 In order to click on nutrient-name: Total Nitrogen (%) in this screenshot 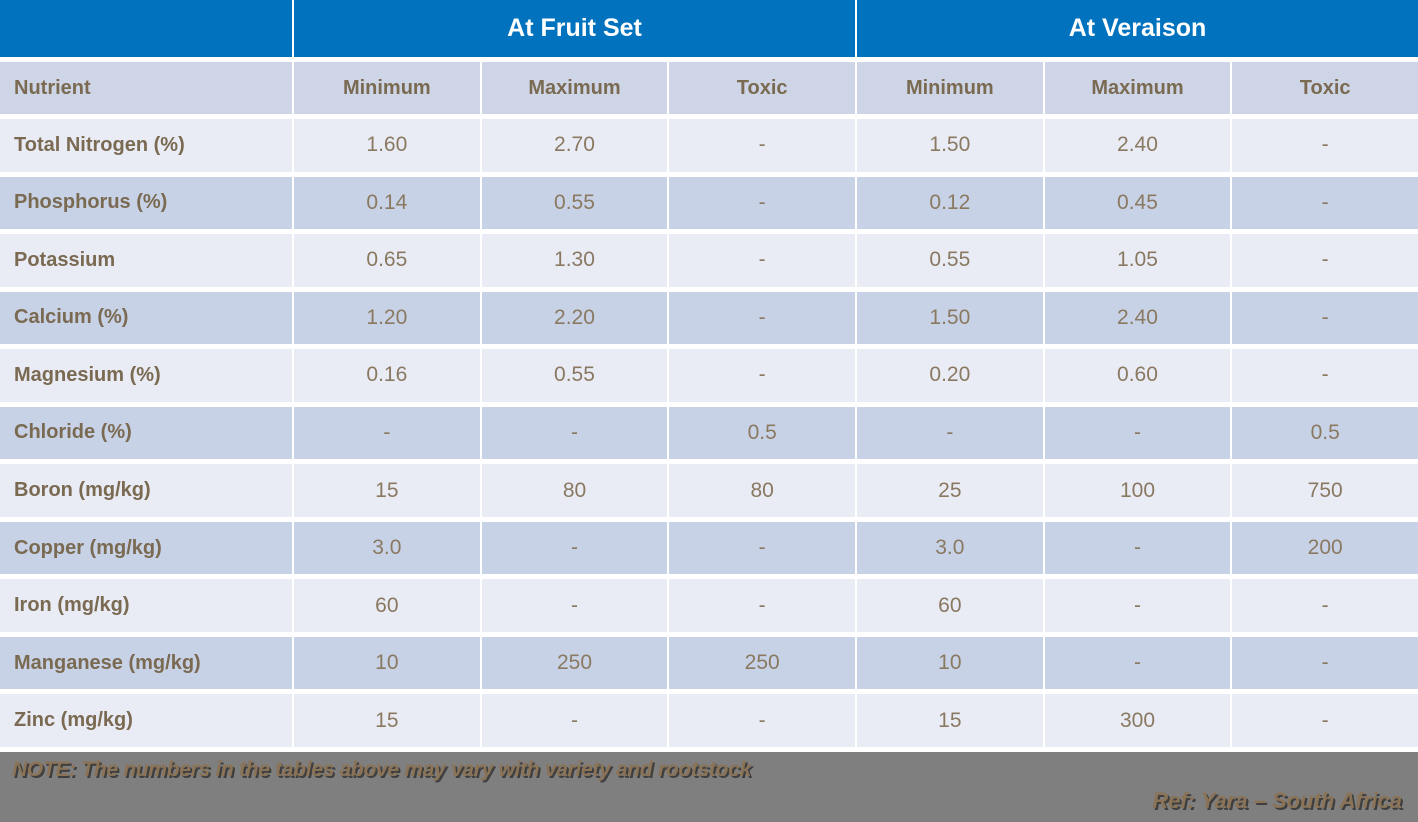, I will do `click(146, 145)`.